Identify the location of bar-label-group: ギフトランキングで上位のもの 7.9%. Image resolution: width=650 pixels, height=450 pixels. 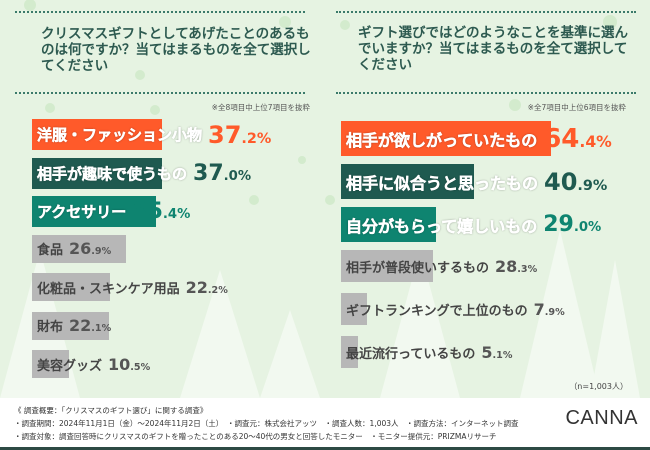
(455, 309).